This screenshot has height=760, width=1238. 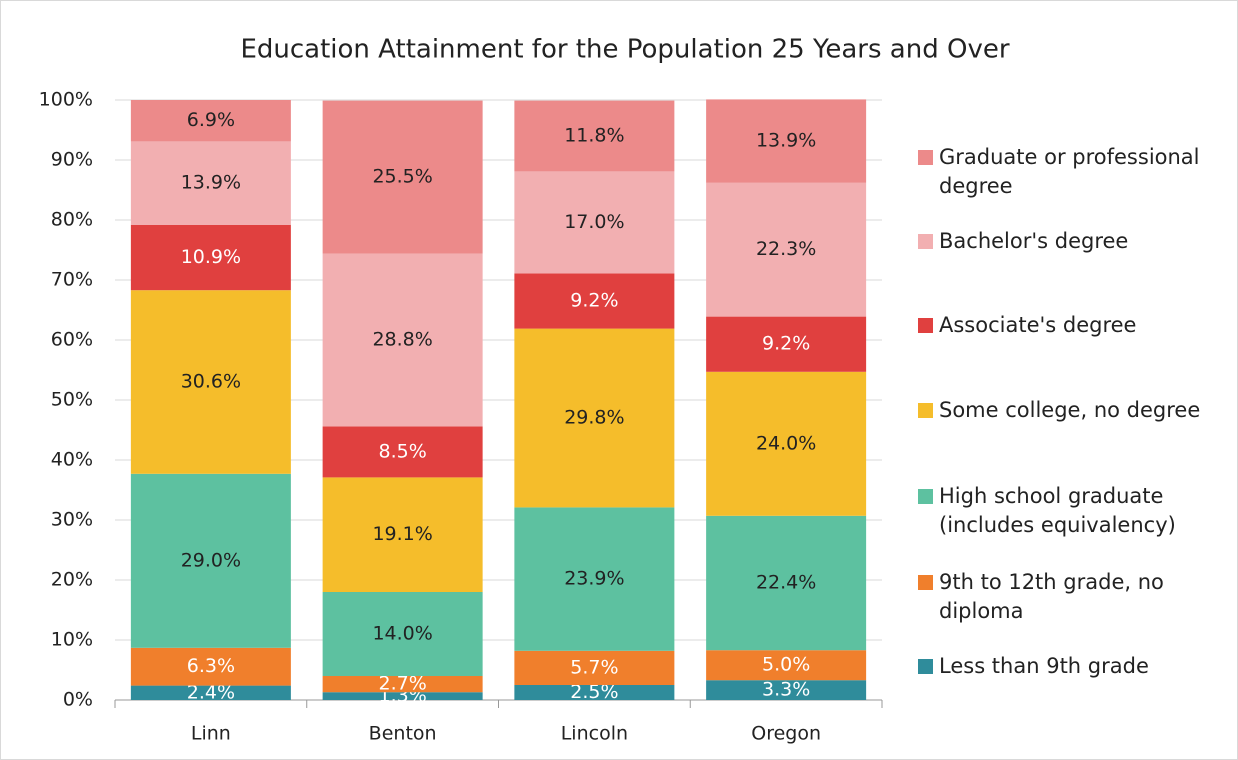 I want to click on y-tick-label: 10%, so click(x=72, y=640).